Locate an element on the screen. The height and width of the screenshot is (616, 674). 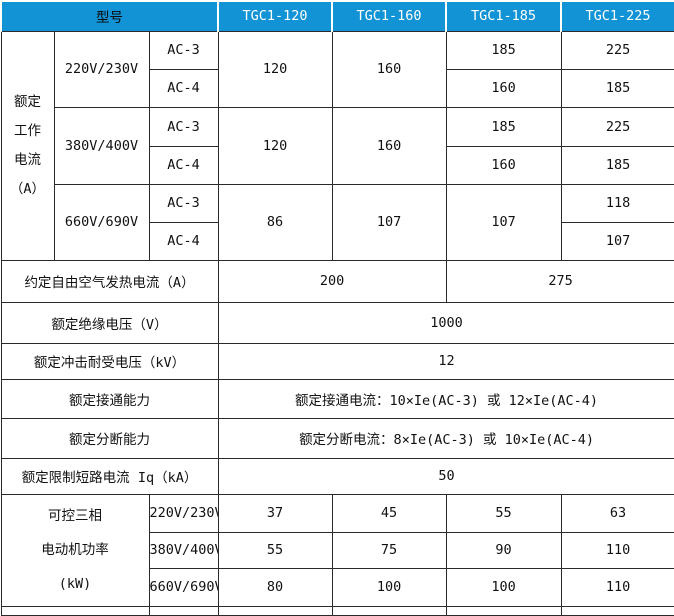
label-line: 可控三相 is located at coordinates (75, 516).